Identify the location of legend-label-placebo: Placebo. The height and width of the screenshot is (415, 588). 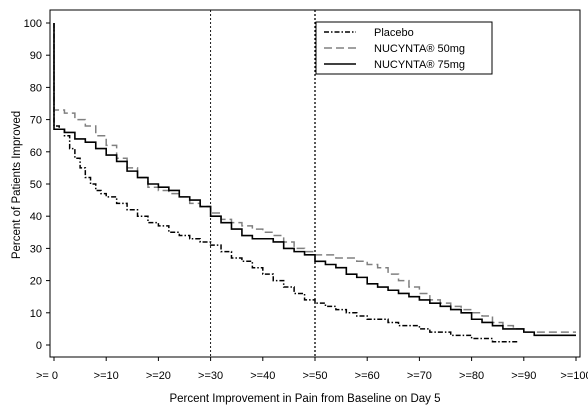
(394, 33).